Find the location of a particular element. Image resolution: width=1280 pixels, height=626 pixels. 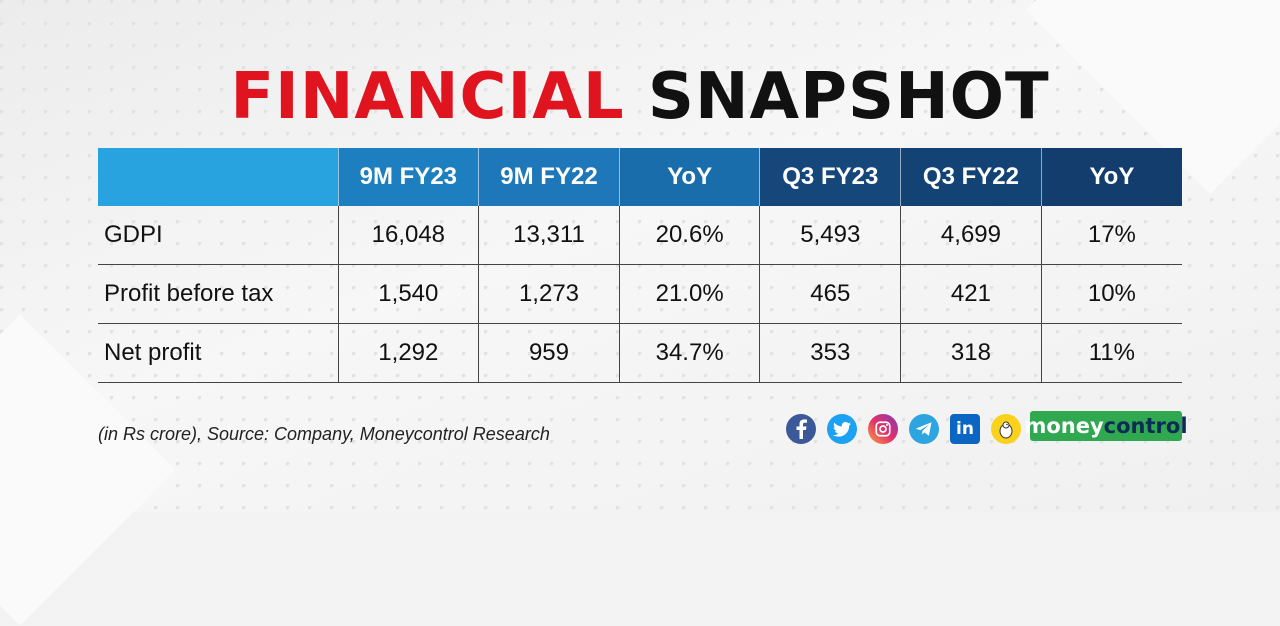

table-header-row: 9M FY23 9M FY22 YoY Q3 FY23 Q3 FY22 YoY is located at coordinates (640, 177).